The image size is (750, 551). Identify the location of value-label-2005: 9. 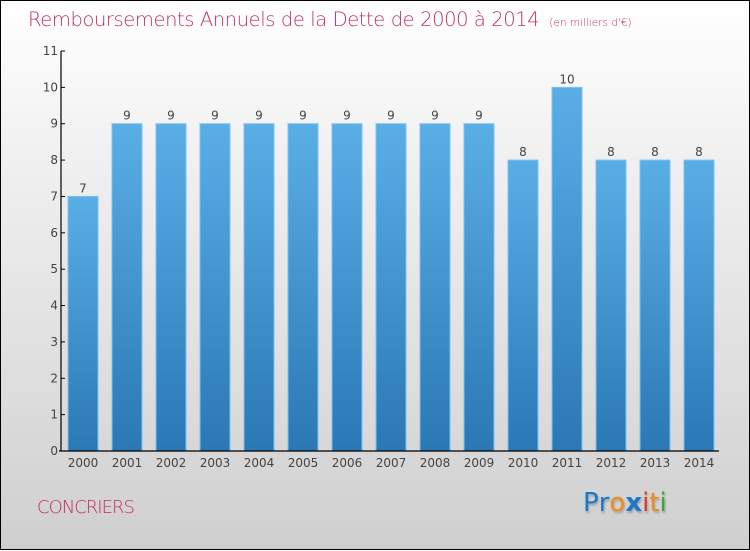
(303, 116).